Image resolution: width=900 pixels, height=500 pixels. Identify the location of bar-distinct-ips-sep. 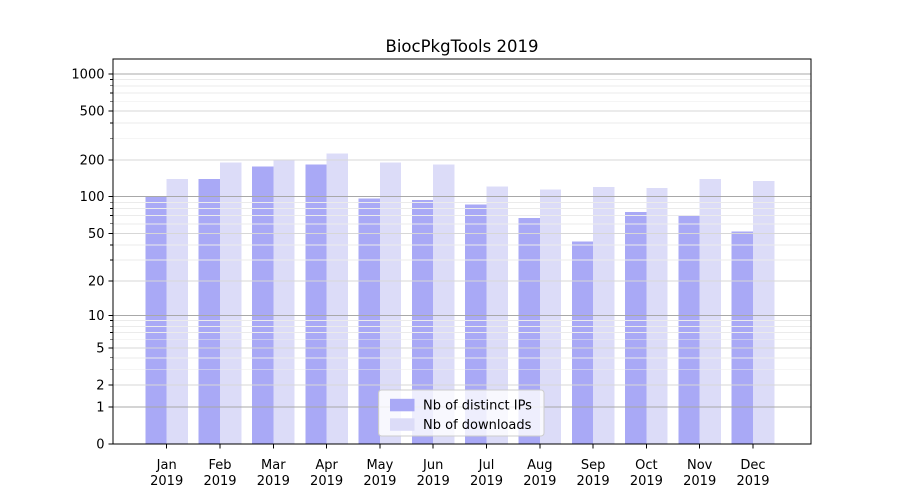
(582, 342).